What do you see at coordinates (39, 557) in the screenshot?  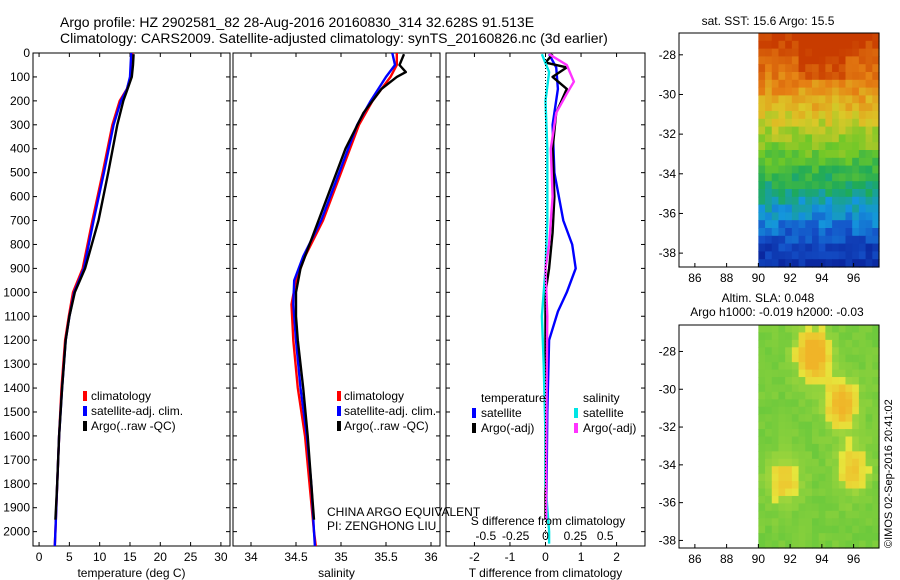 I see `x-tick-label: 0` at bounding box center [39, 557].